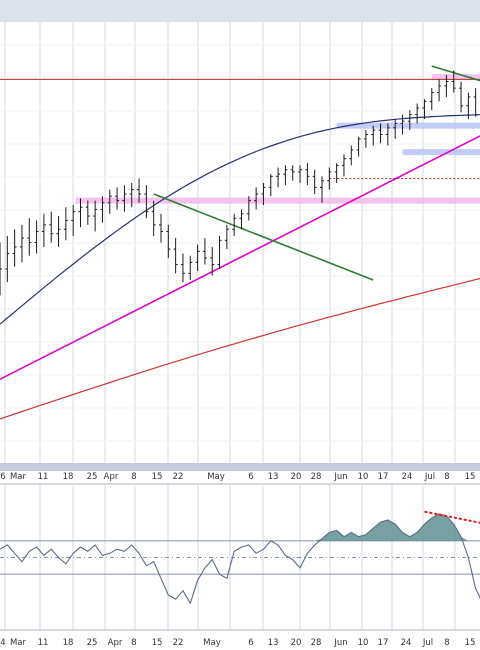  I want to click on osc-overbought-fill, so click(240, 527).